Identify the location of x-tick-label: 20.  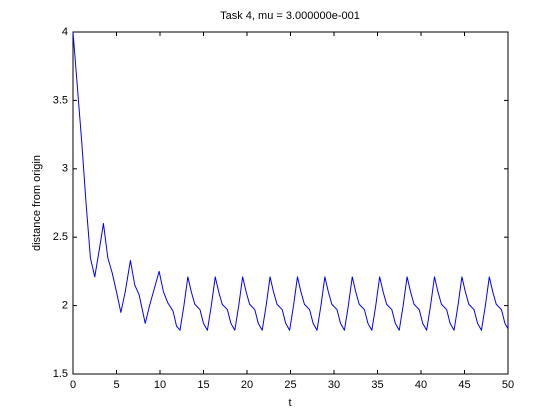
(247, 385).